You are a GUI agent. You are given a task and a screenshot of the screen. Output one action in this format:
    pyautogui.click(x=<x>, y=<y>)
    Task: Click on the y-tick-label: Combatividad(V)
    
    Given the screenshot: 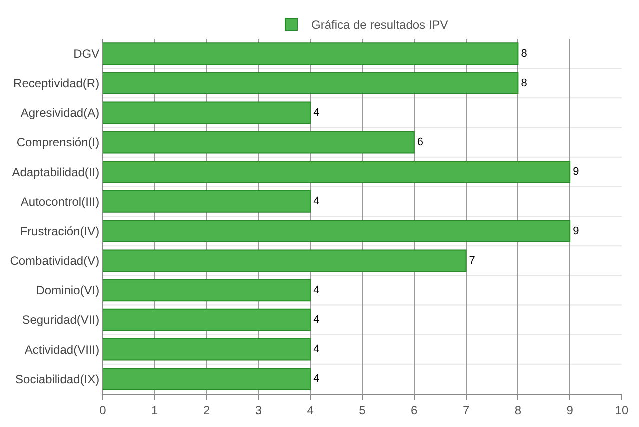 What is the action you would take?
    pyautogui.click(x=55, y=261)
    